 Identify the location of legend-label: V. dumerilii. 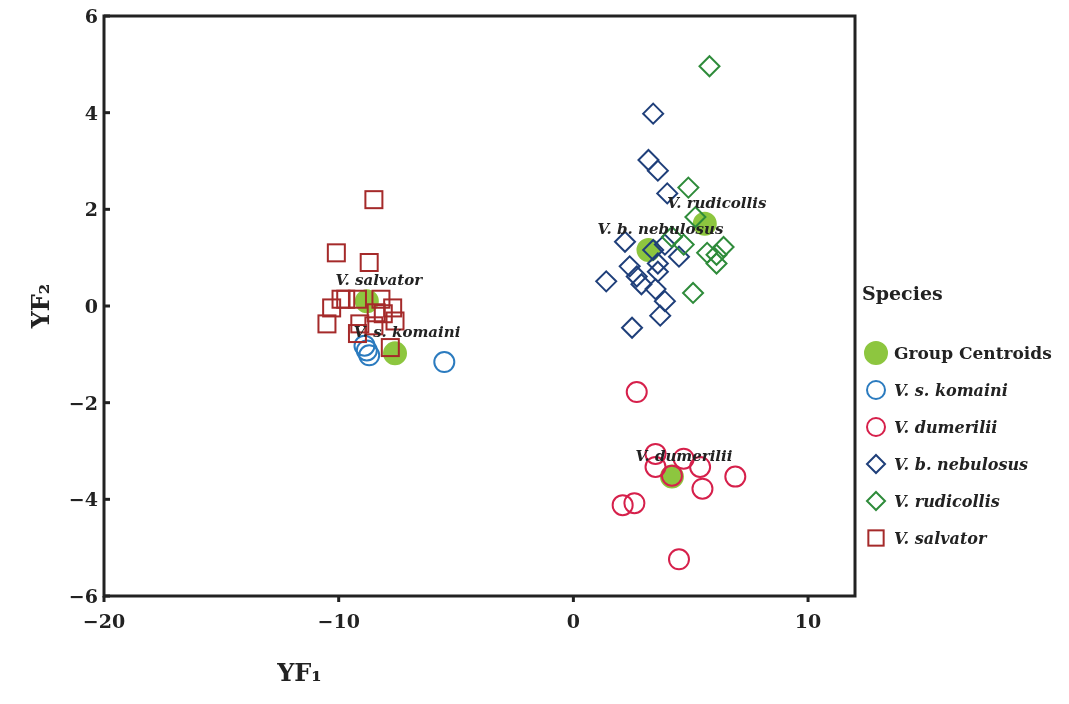
(946, 427).